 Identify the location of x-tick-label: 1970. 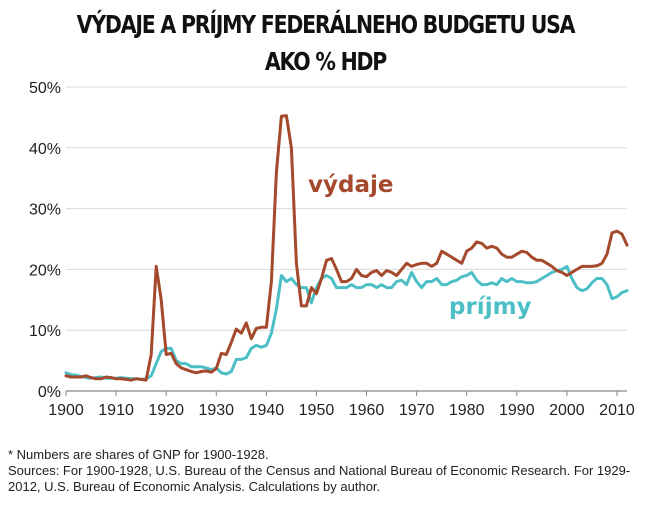
(417, 410).